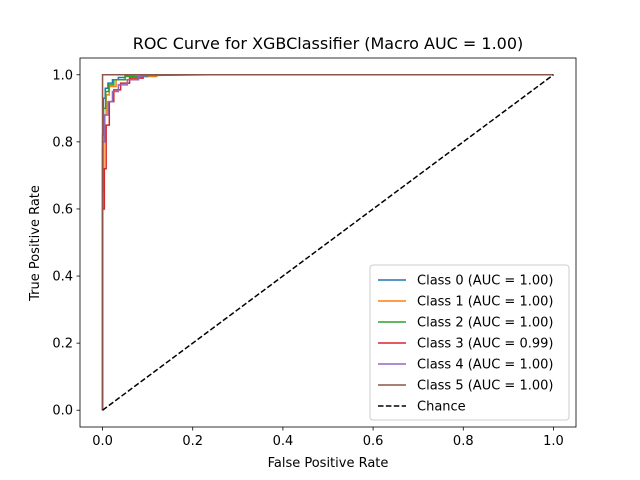 The image size is (640, 480). What do you see at coordinates (373, 441) in the screenshot?
I see `x-tick-label: 0.6` at bounding box center [373, 441].